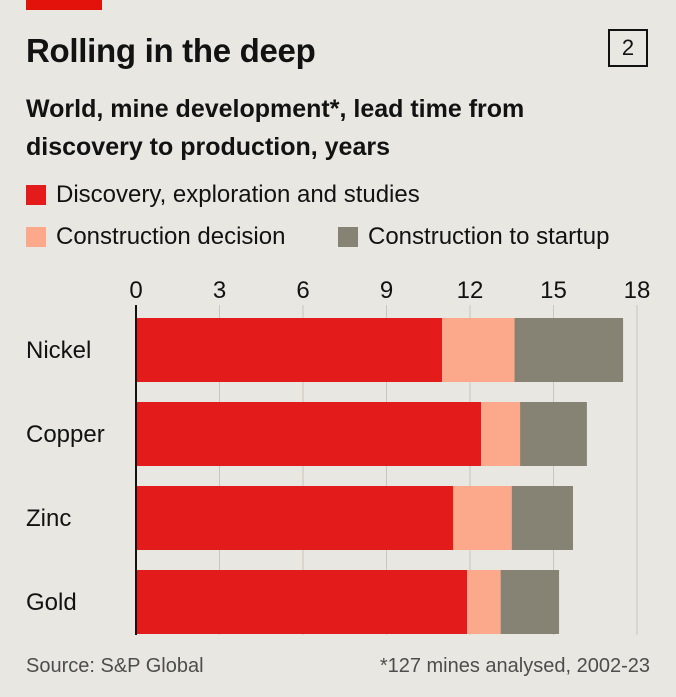 This screenshot has width=676, height=697. I want to click on bar-nickel-construction-to-startup, so click(569, 350).